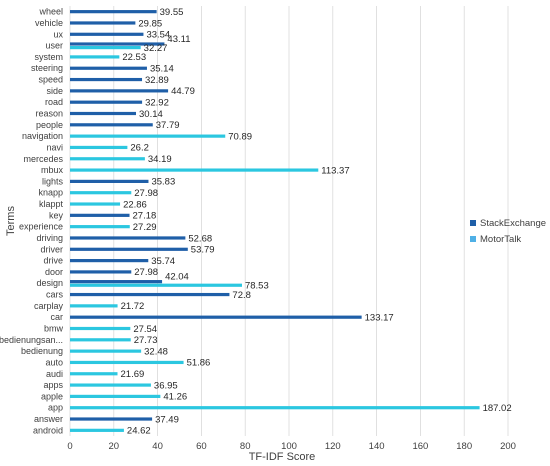 The height and width of the screenshot is (466, 550). What do you see at coordinates (54, 374) in the screenshot?
I see `category-label: audi` at bounding box center [54, 374].